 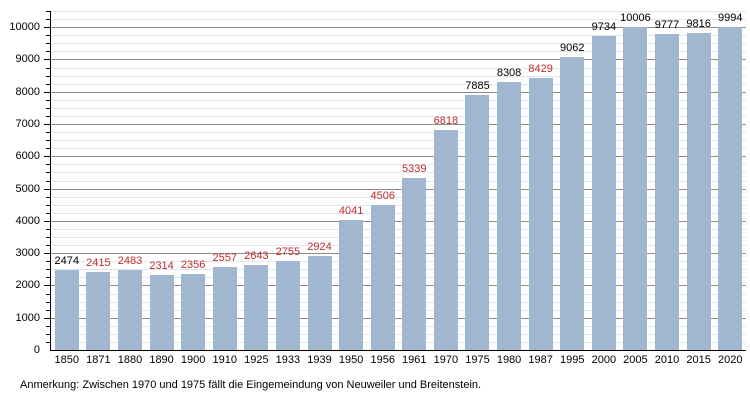 I want to click on x-axis-tick-label: 1950, so click(x=351, y=360).